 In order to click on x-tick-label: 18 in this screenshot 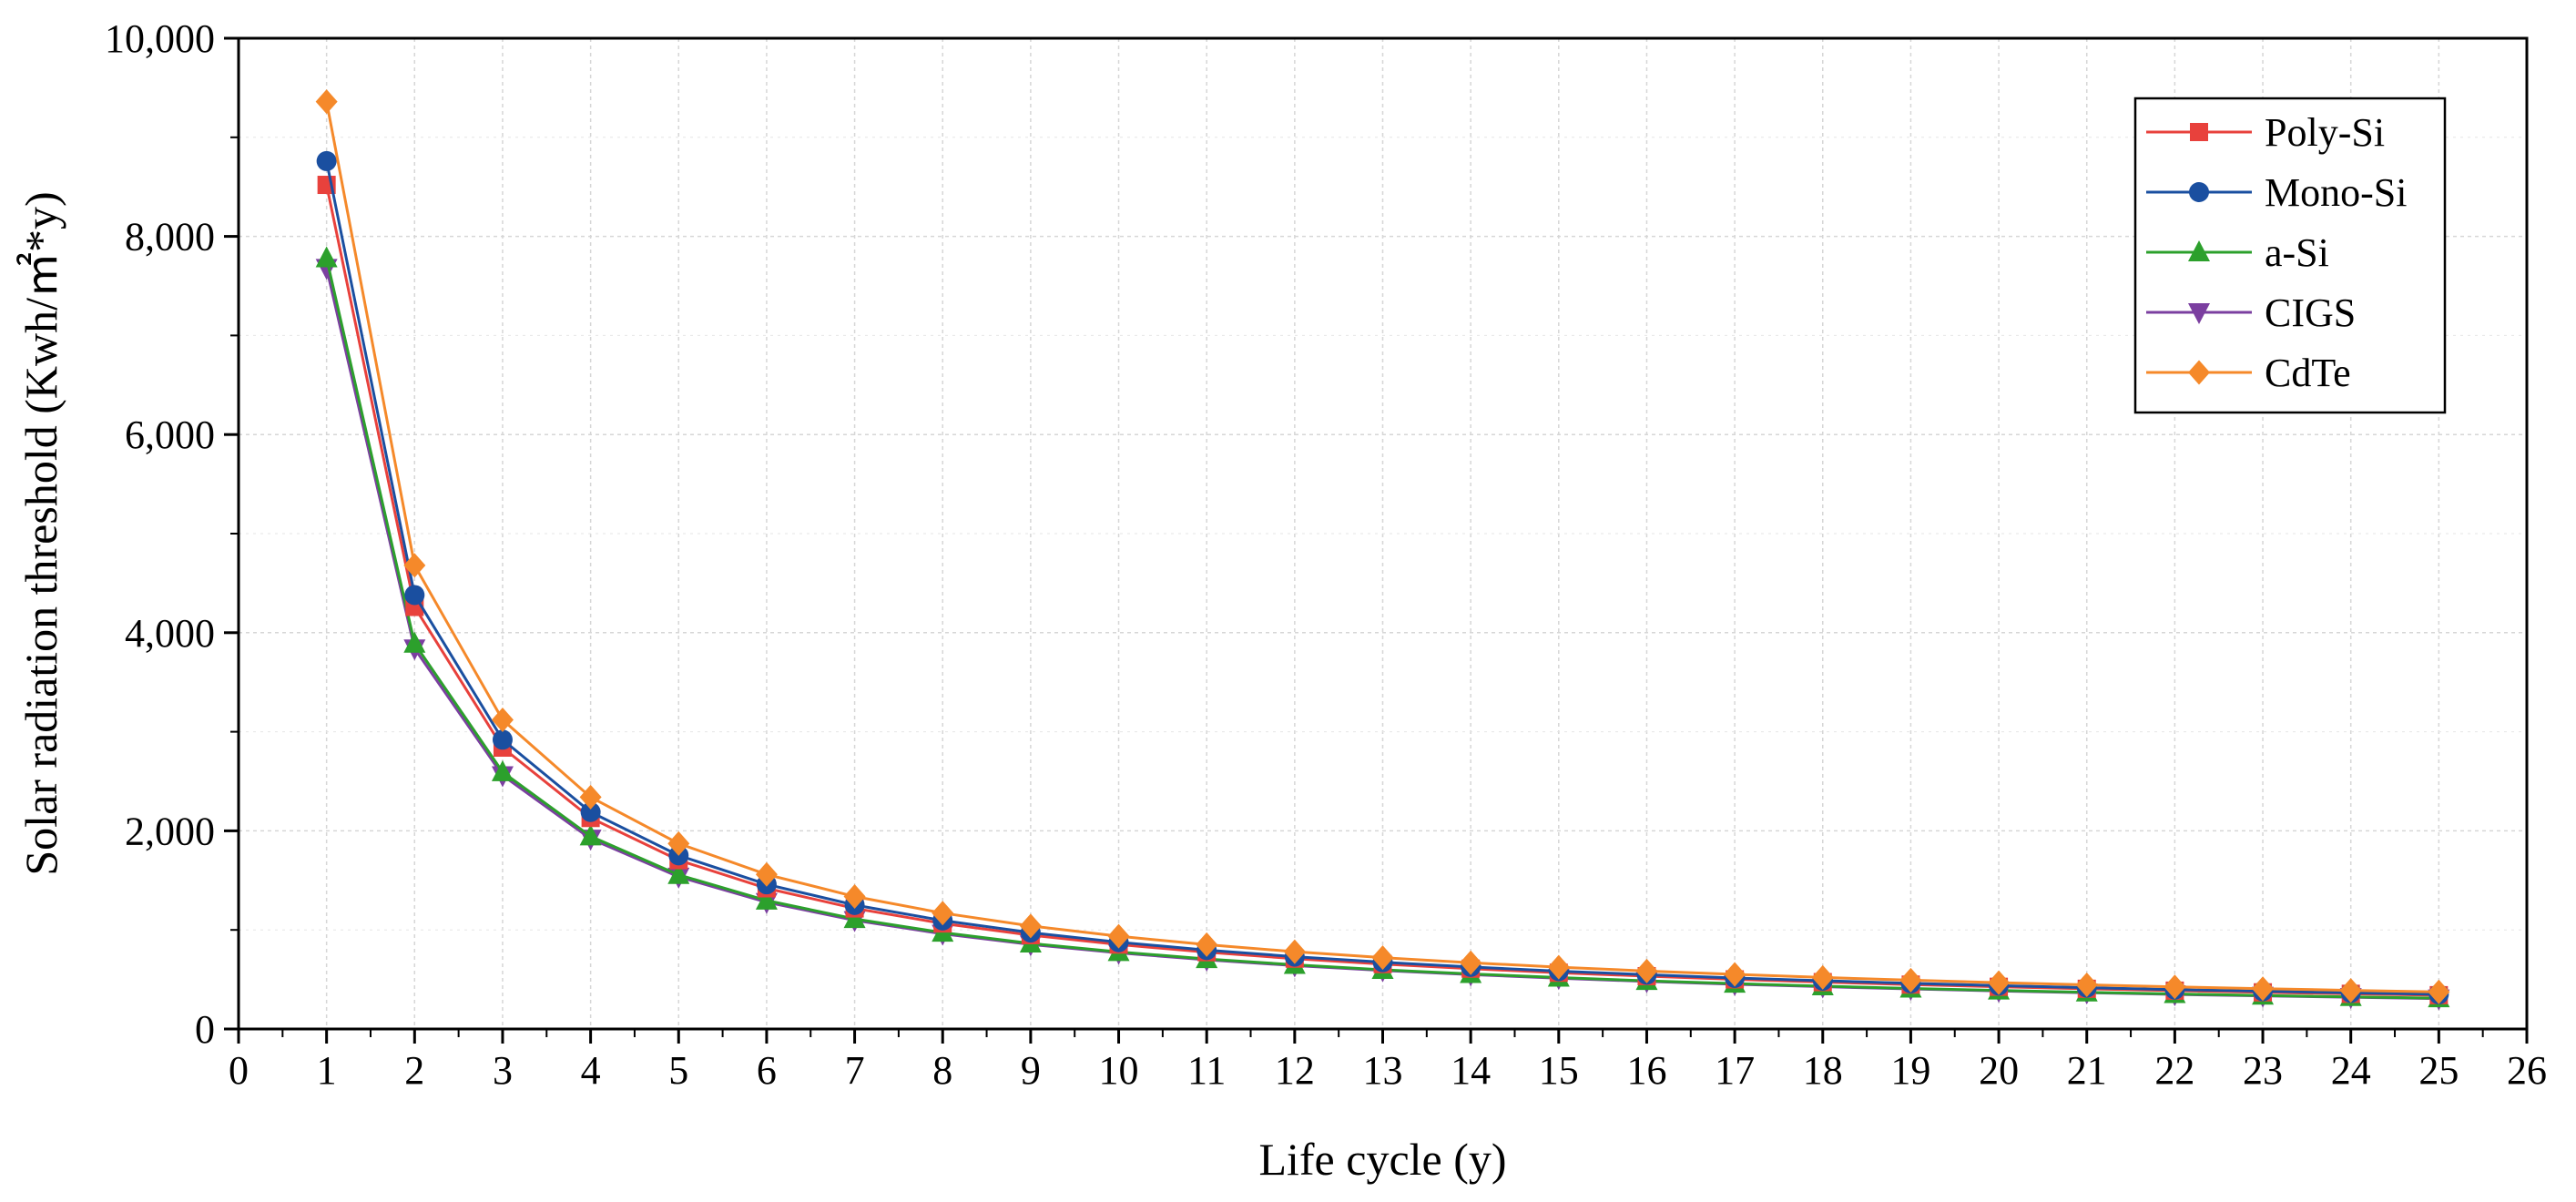, I will do `click(1823, 1070)`.